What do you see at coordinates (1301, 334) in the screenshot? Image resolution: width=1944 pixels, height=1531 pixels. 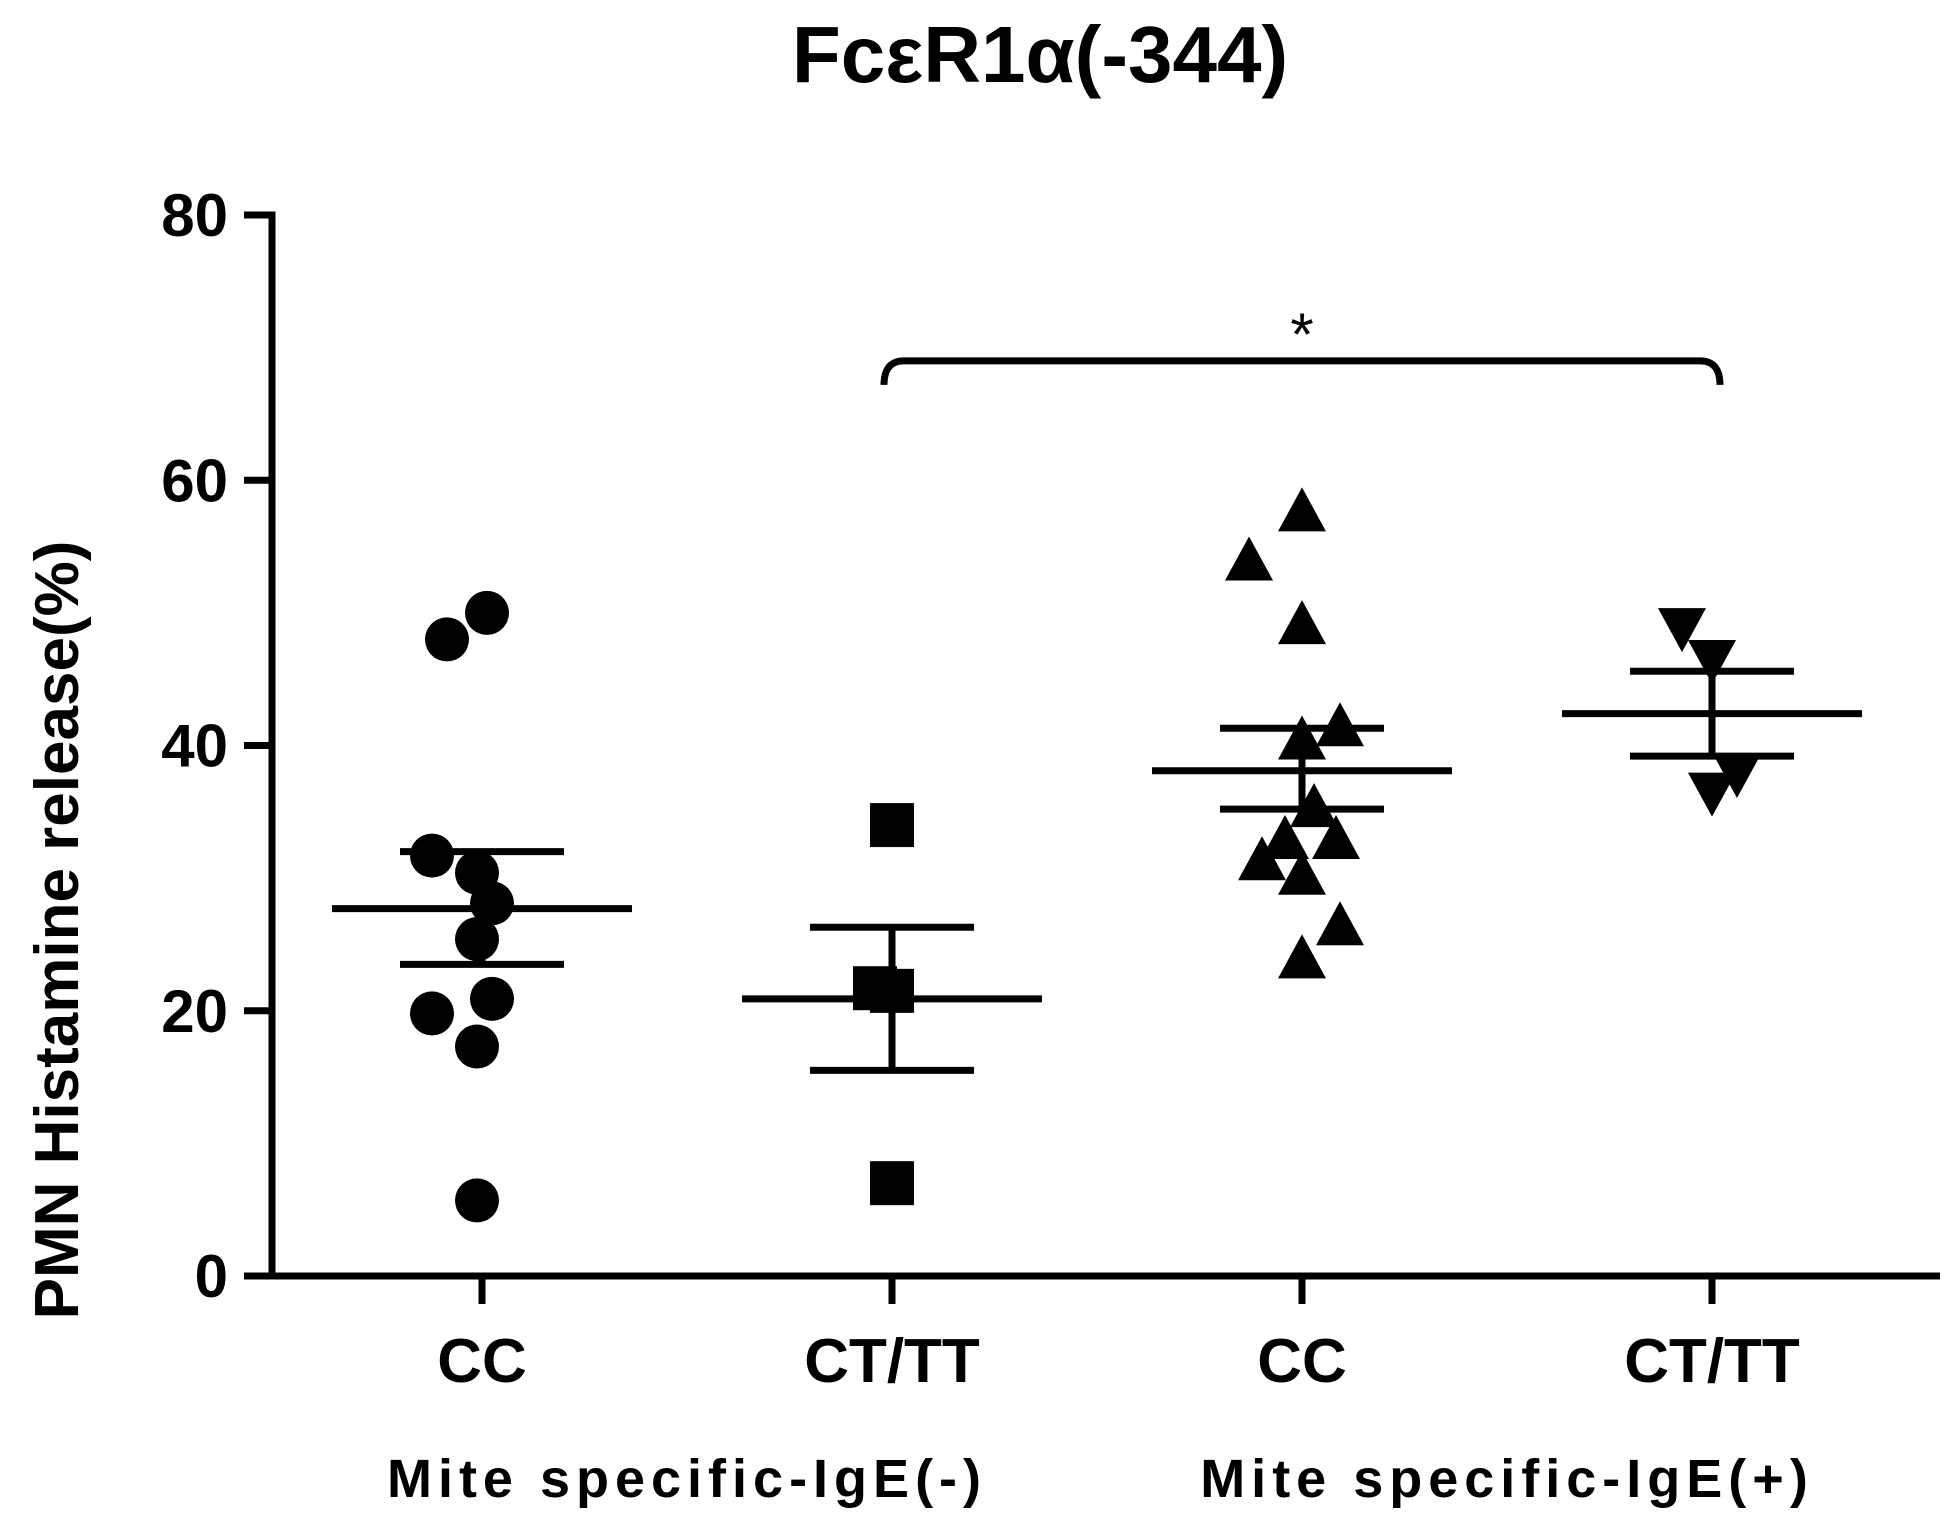 I see `significance-label: *` at bounding box center [1301, 334].